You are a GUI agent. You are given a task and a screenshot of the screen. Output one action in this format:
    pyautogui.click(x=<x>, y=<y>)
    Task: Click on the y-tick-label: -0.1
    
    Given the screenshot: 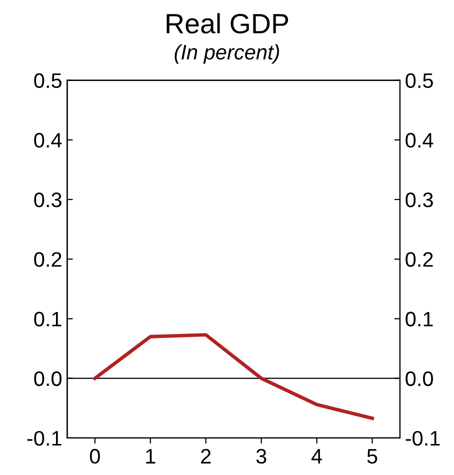 What is the action you would take?
    pyautogui.click(x=44, y=438)
    